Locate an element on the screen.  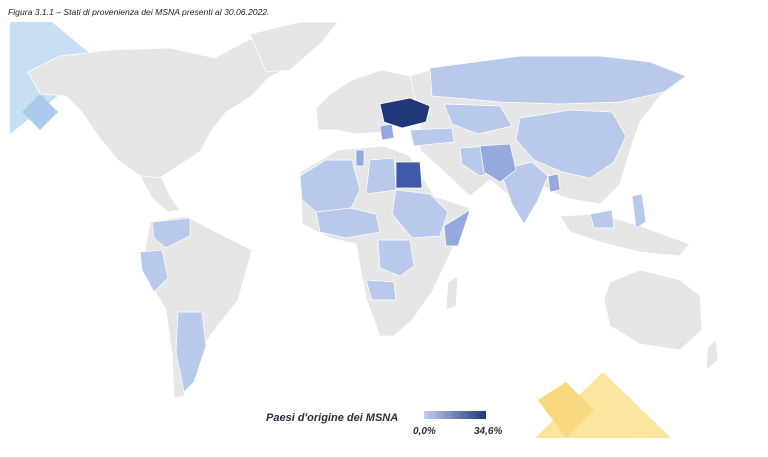
region-north-africa-west is located at coordinates (330, 186).